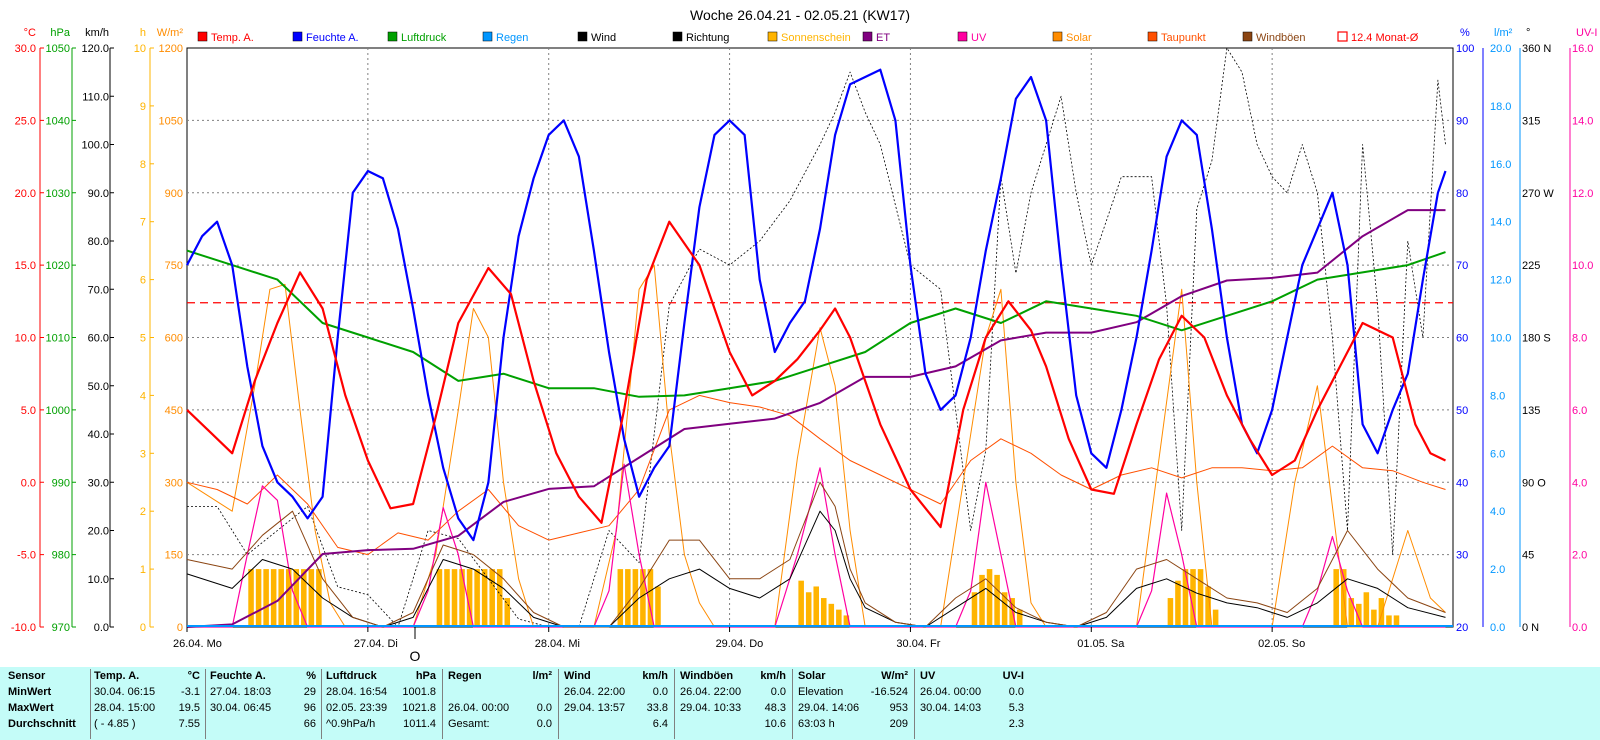  What do you see at coordinates (23, 628) in the screenshot?
I see `temp-axis-tick-label: -10.0` at bounding box center [23, 628].